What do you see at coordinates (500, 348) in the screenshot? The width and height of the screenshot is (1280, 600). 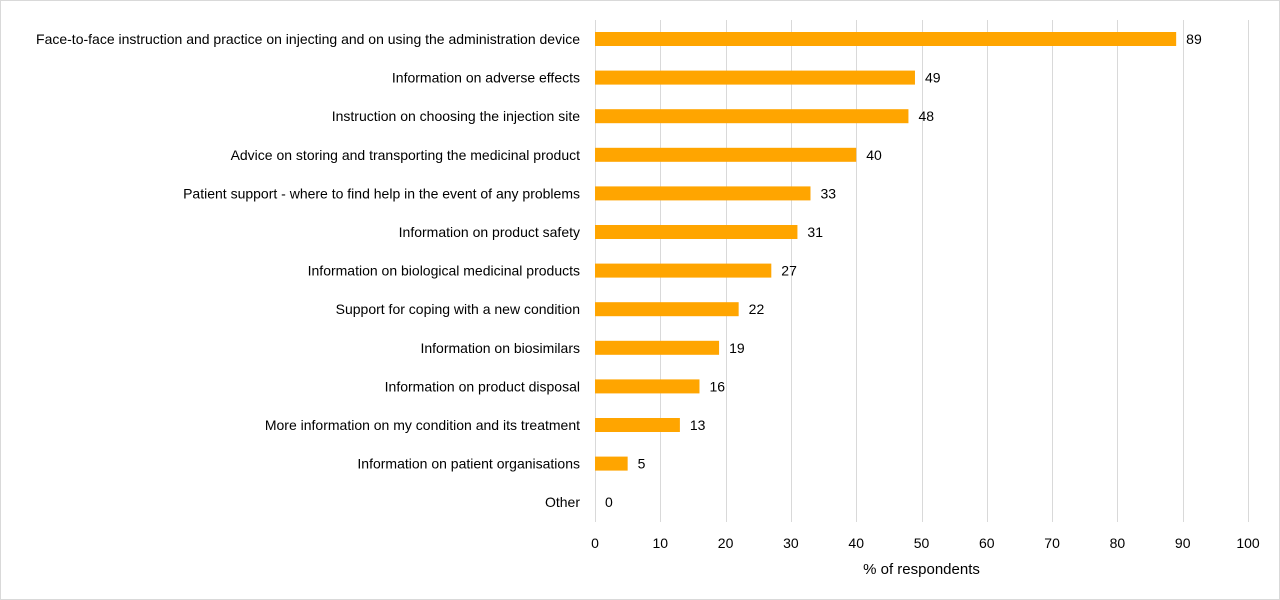 I see `category-label: Information on biosimilars` at bounding box center [500, 348].